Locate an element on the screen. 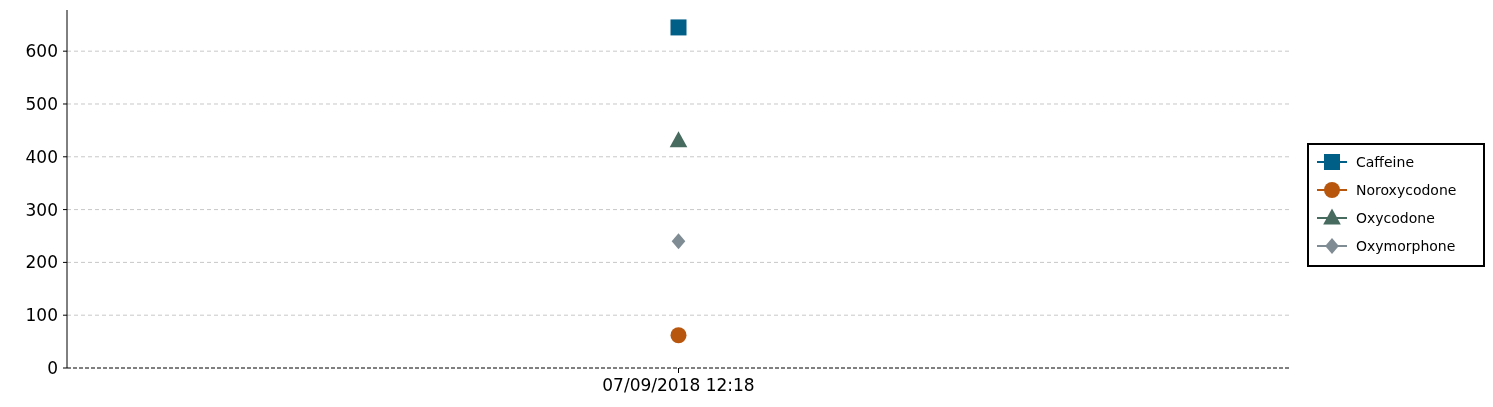  y-tick-label: 100 is located at coordinates (41, 315).